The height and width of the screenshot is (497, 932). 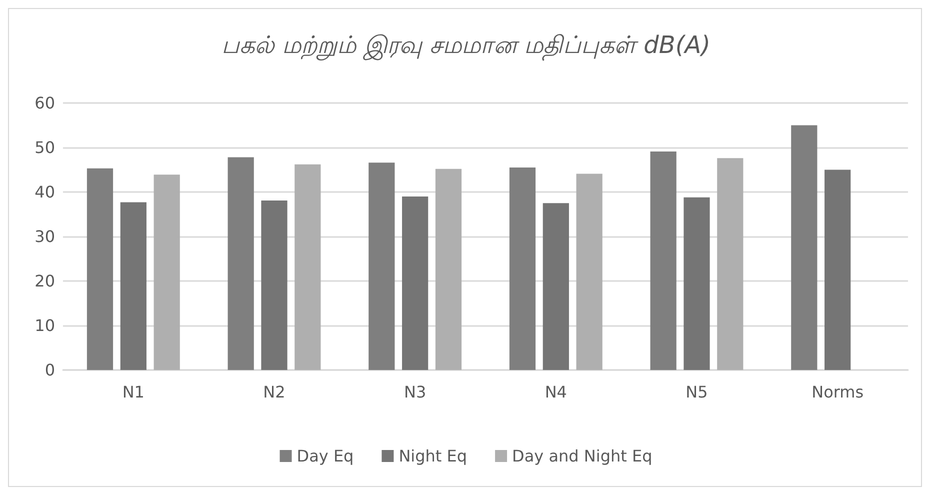 What do you see at coordinates (44, 192) in the screenshot?
I see `y-tick-label: 40` at bounding box center [44, 192].